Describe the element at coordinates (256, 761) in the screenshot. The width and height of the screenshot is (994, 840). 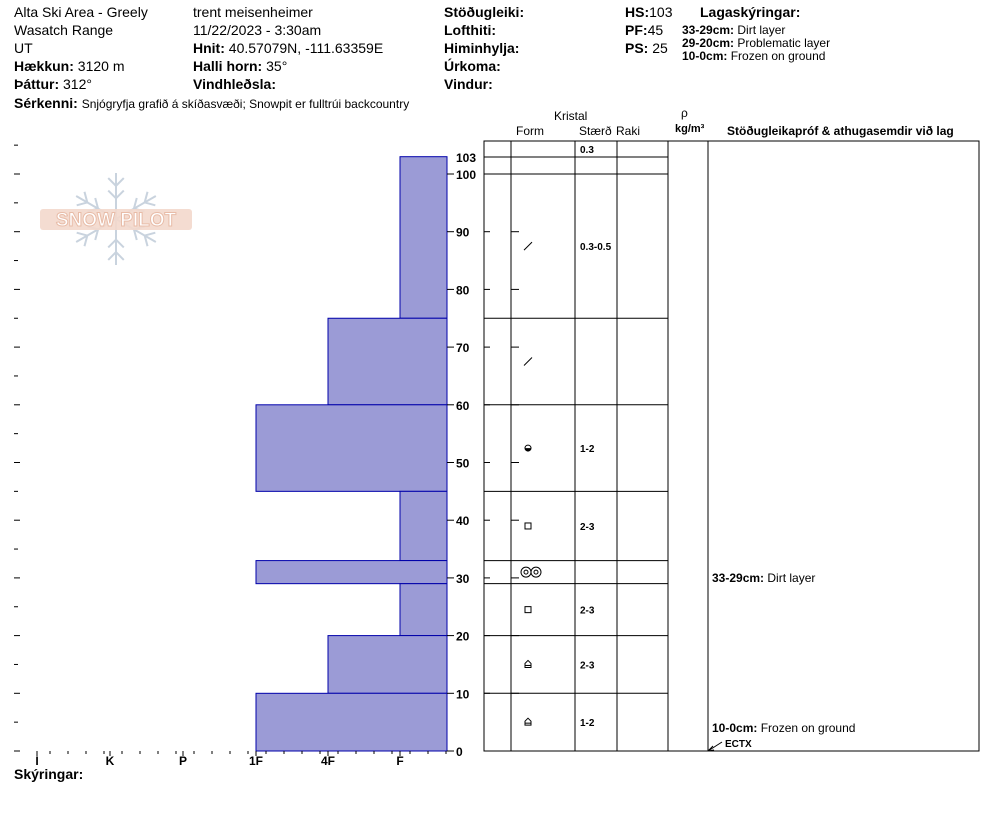
I see `hardness-tick-label: 1F` at that location.